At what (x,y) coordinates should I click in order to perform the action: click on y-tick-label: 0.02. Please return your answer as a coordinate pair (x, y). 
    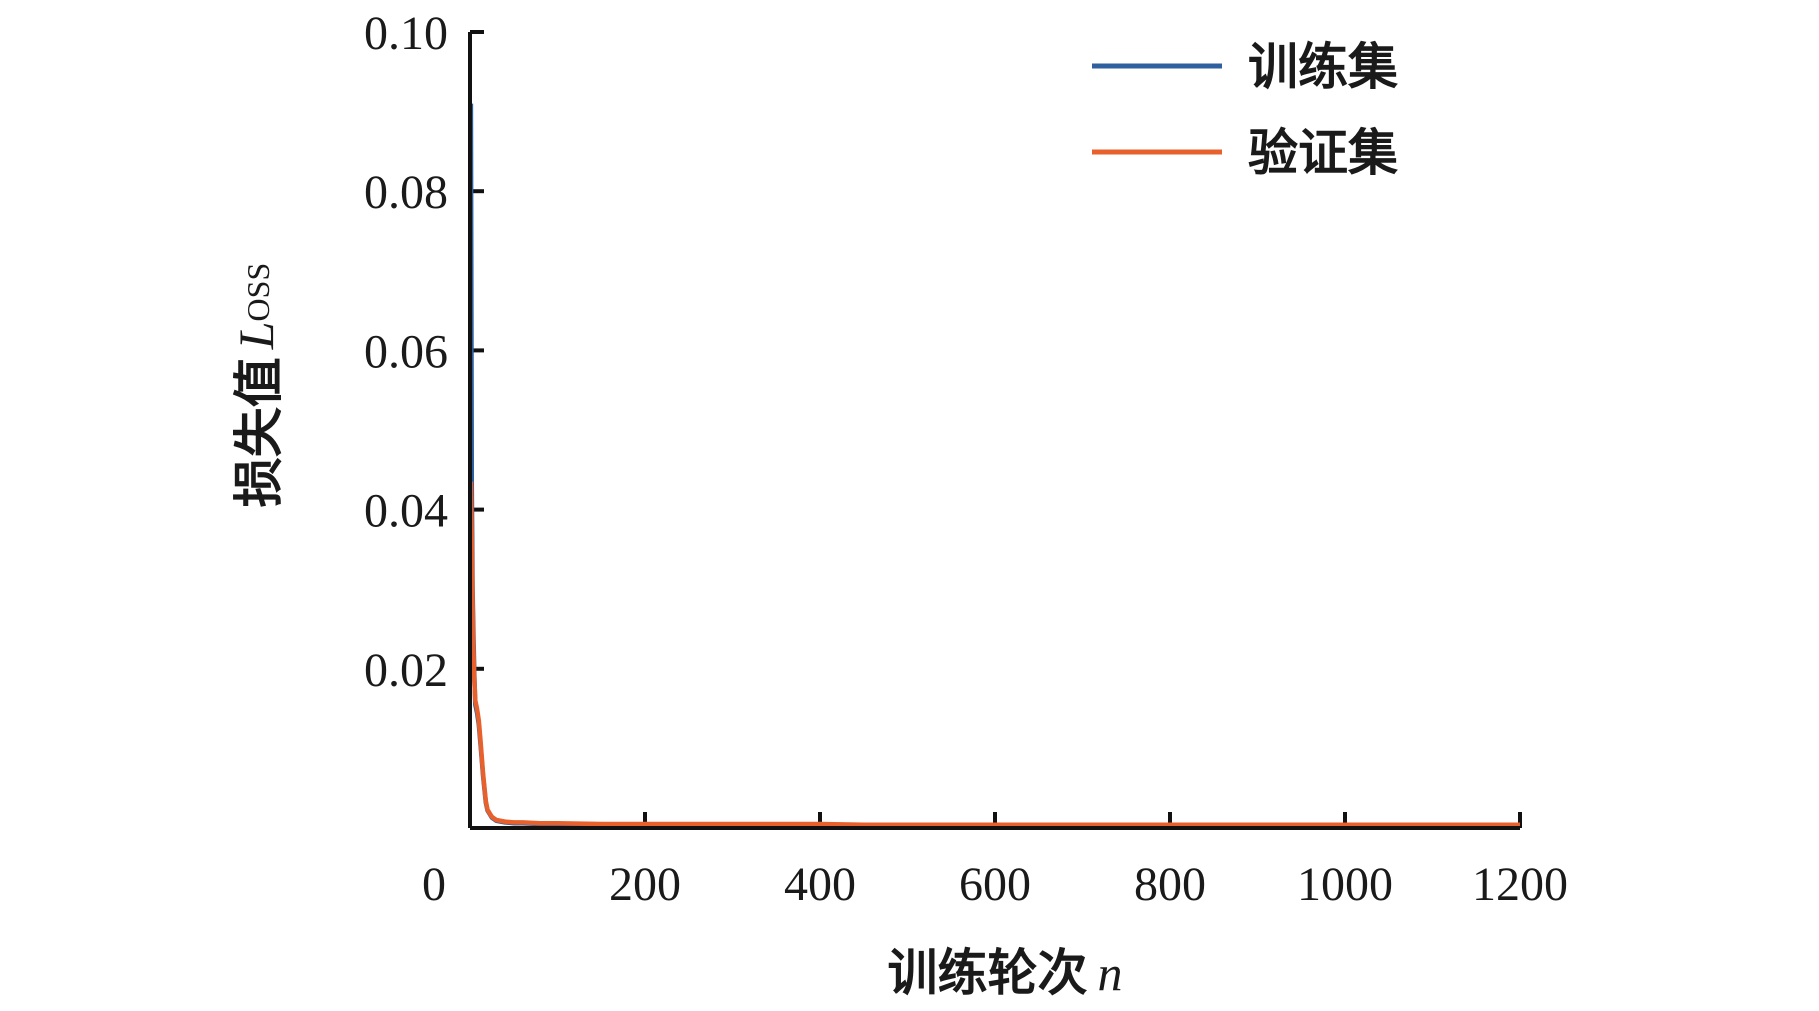
    Looking at the image, I should click on (406, 670).